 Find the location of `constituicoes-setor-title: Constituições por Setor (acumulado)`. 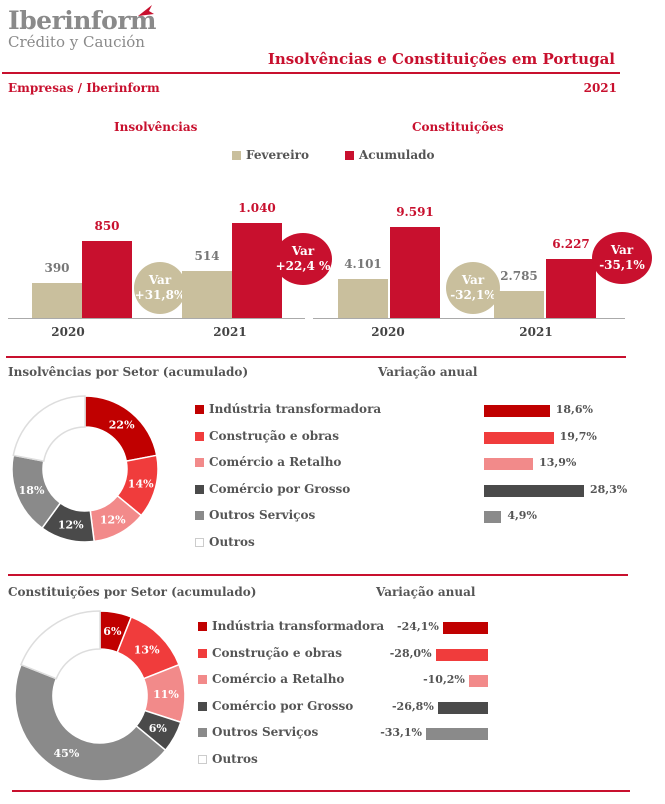

constituicoes-setor-title: Constituições por Setor (acumulado) is located at coordinates (132, 592).